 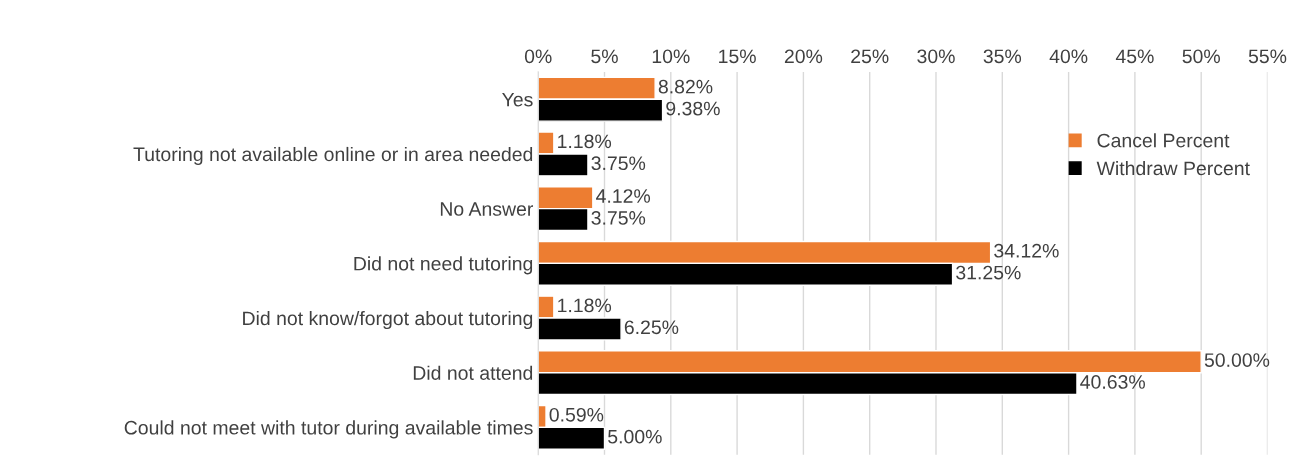 What do you see at coordinates (1002, 56) in the screenshot?
I see `x-tick-label: 35%` at bounding box center [1002, 56].